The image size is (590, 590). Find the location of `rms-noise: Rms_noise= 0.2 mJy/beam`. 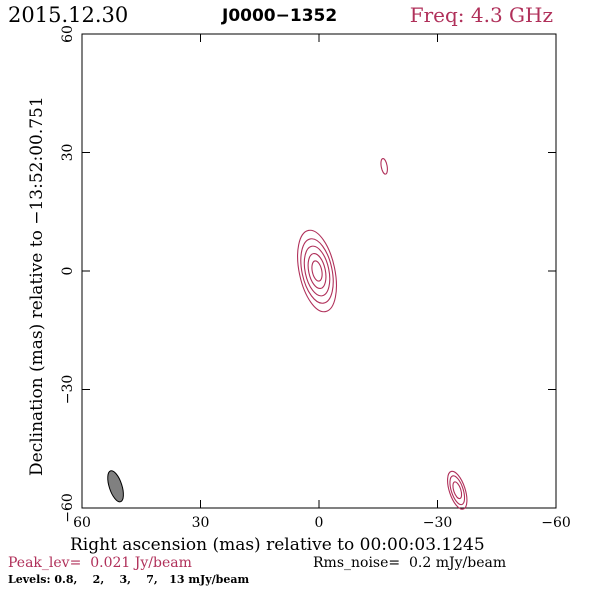

rms-noise: Rms_noise= 0.2 mJy/beam is located at coordinates (409, 563).